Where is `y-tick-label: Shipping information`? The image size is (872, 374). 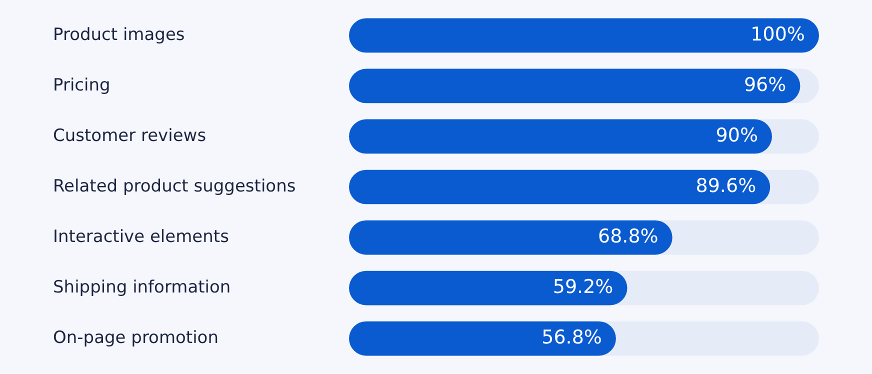 y-tick-label: Shipping information is located at coordinates (142, 287).